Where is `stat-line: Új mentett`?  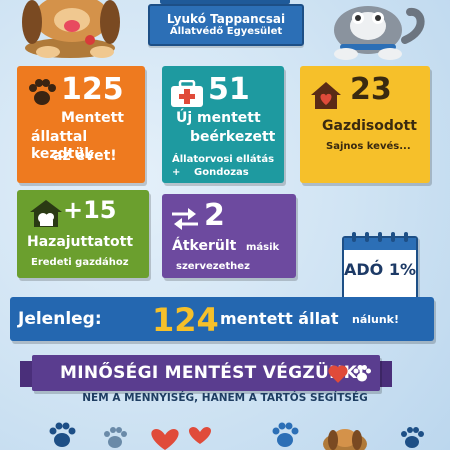
stat-line: Új mentett is located at coordinates (218, 118).